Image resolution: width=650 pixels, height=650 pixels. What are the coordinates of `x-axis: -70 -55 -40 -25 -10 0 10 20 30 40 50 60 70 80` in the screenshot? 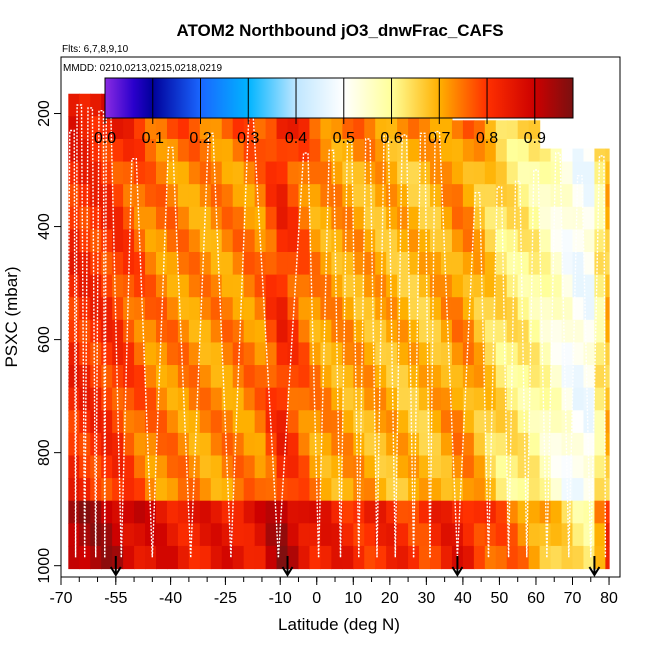 It's located at (334, 591).